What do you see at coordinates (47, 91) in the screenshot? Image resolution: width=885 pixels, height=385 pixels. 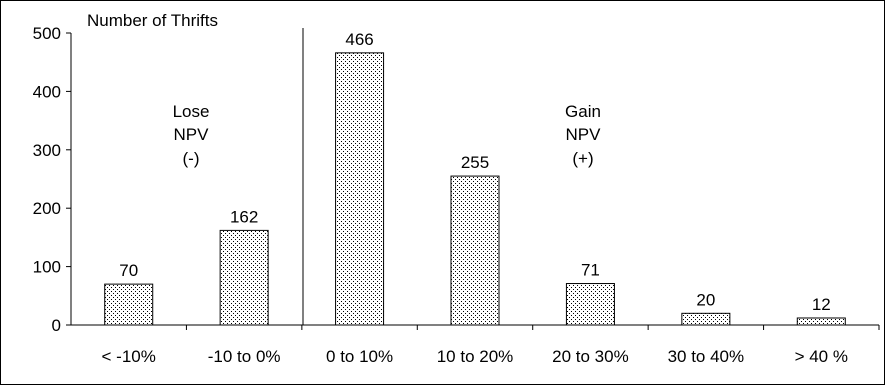 I see `y-tick-label: 400` at bounding box center [47, 91].